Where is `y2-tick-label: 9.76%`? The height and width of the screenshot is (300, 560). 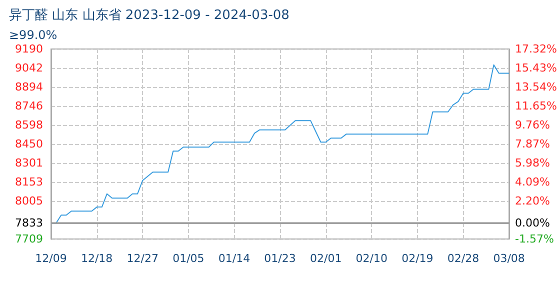 y2-tick-label: 9.76% is located at coordinates (532, 125).